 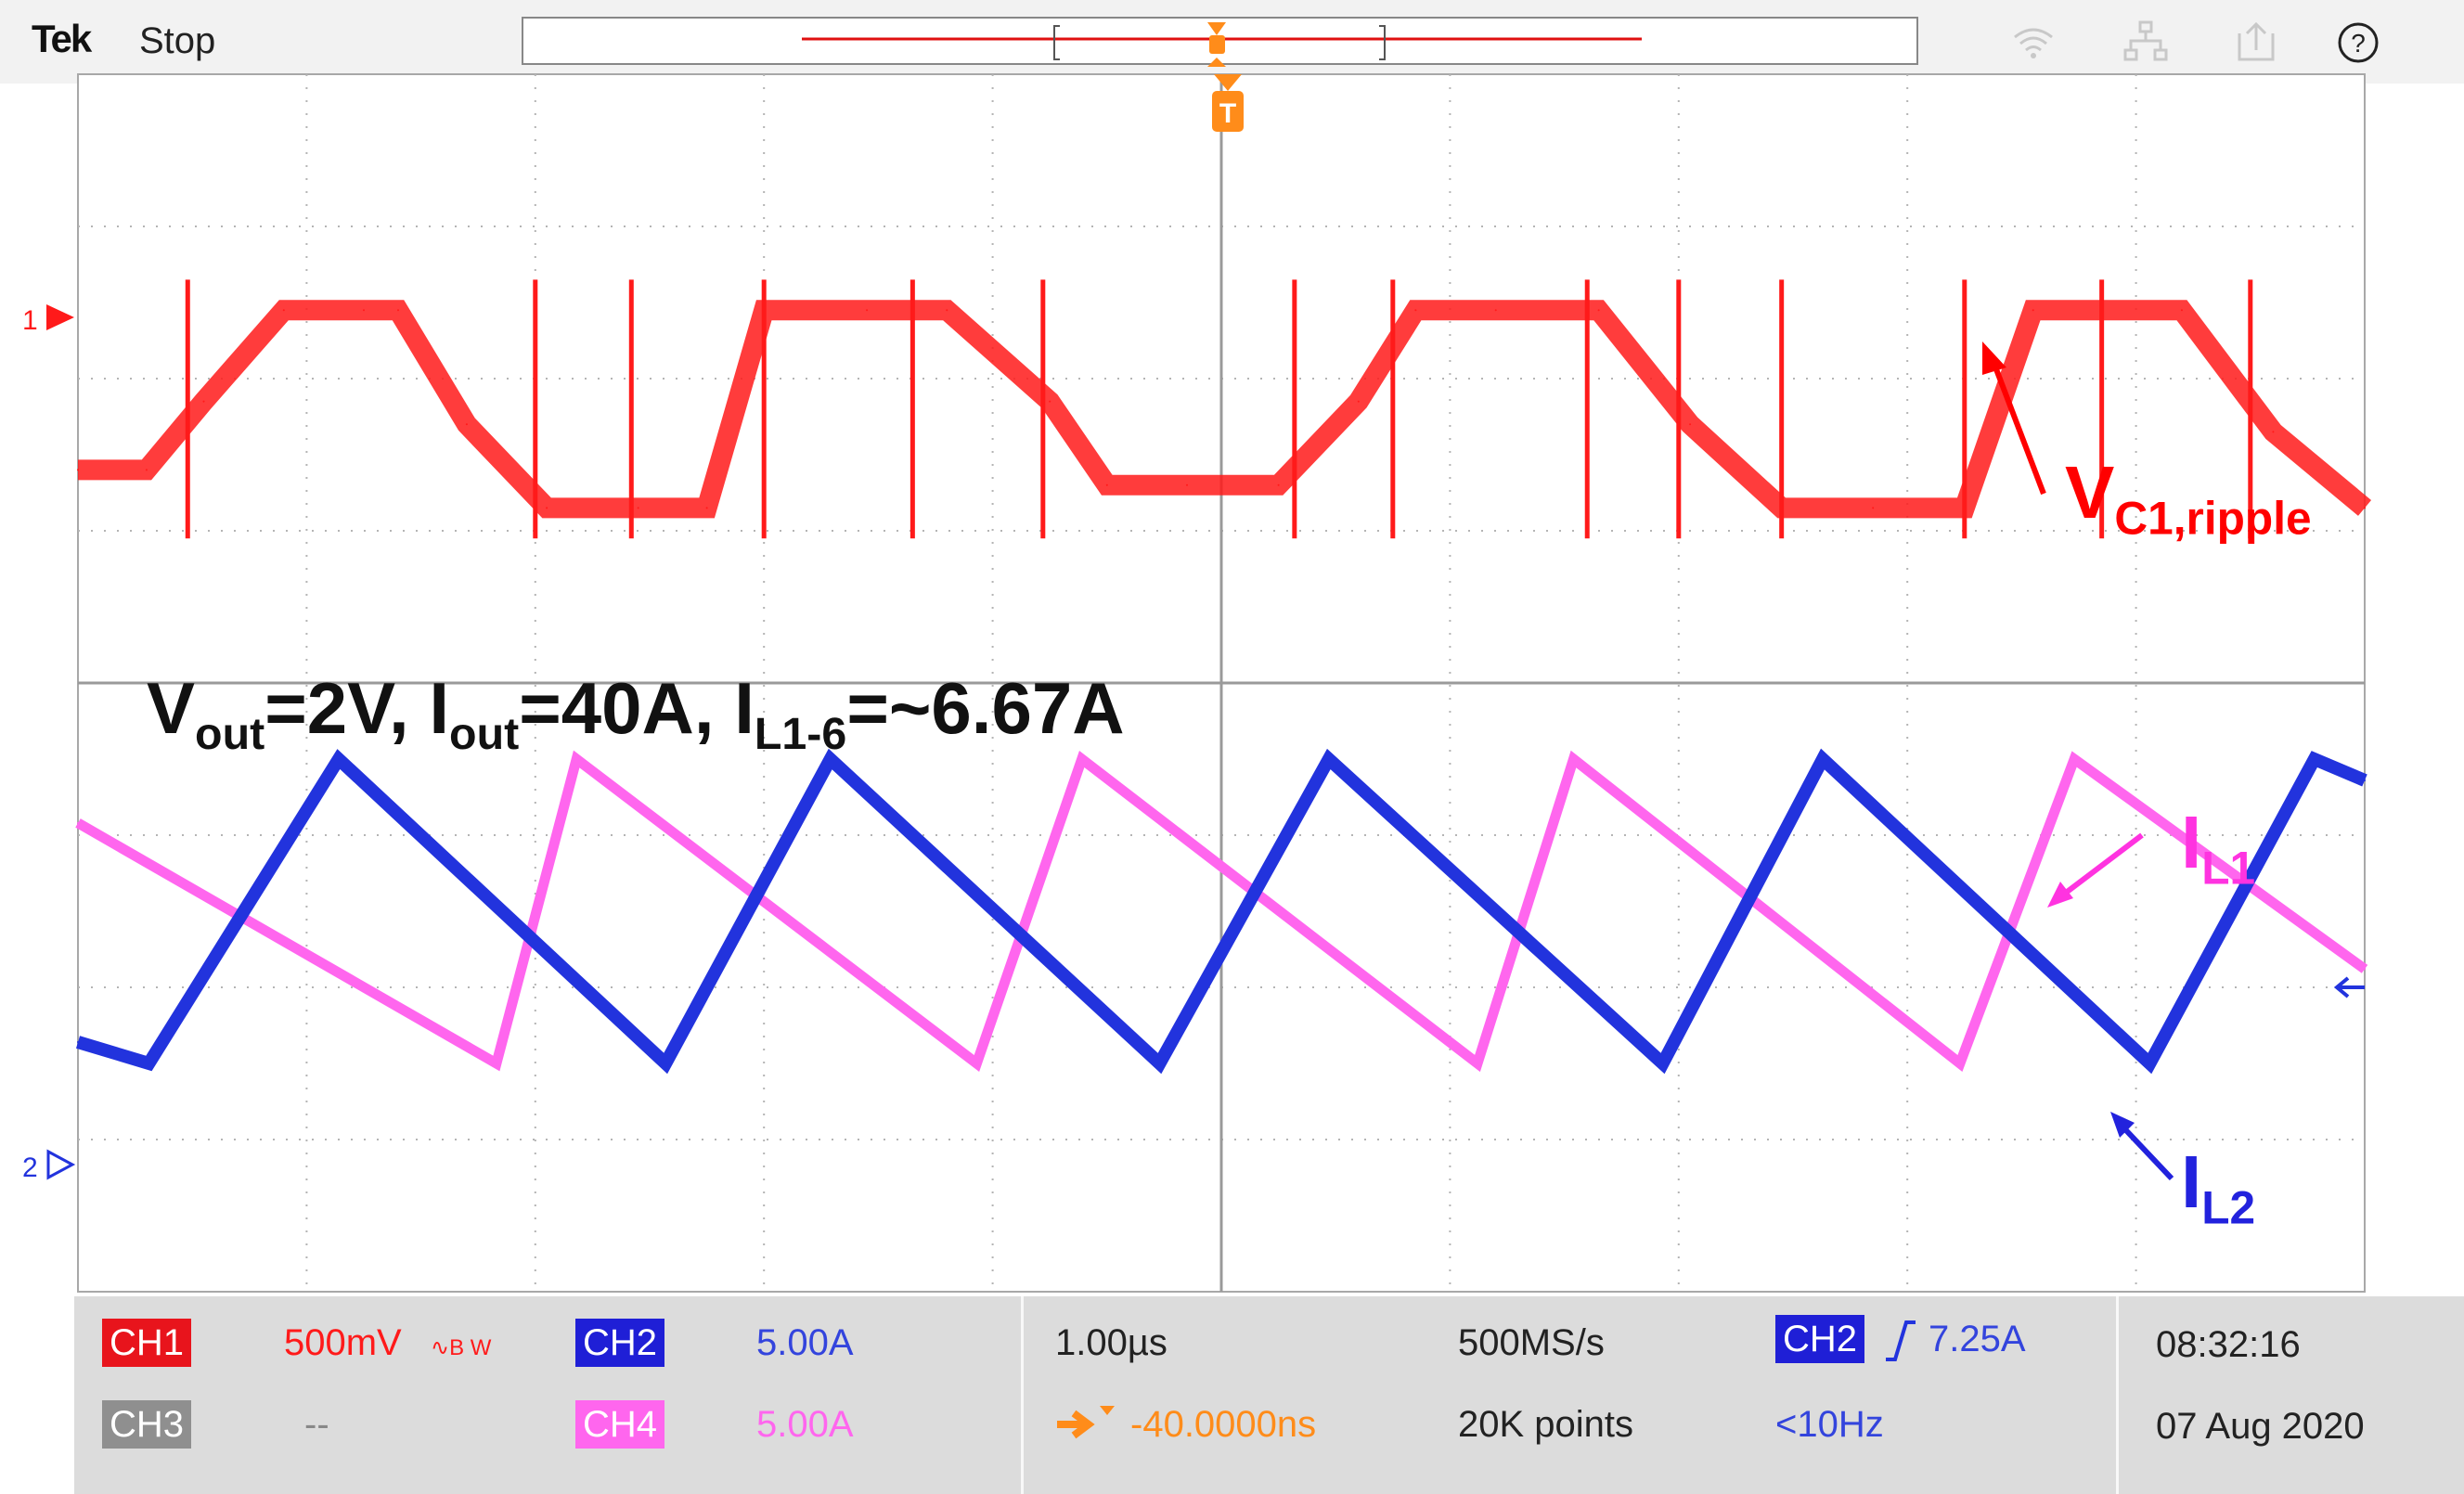 I want to click on trigger-level: 7.25A, so click(x=1978, y=1339).